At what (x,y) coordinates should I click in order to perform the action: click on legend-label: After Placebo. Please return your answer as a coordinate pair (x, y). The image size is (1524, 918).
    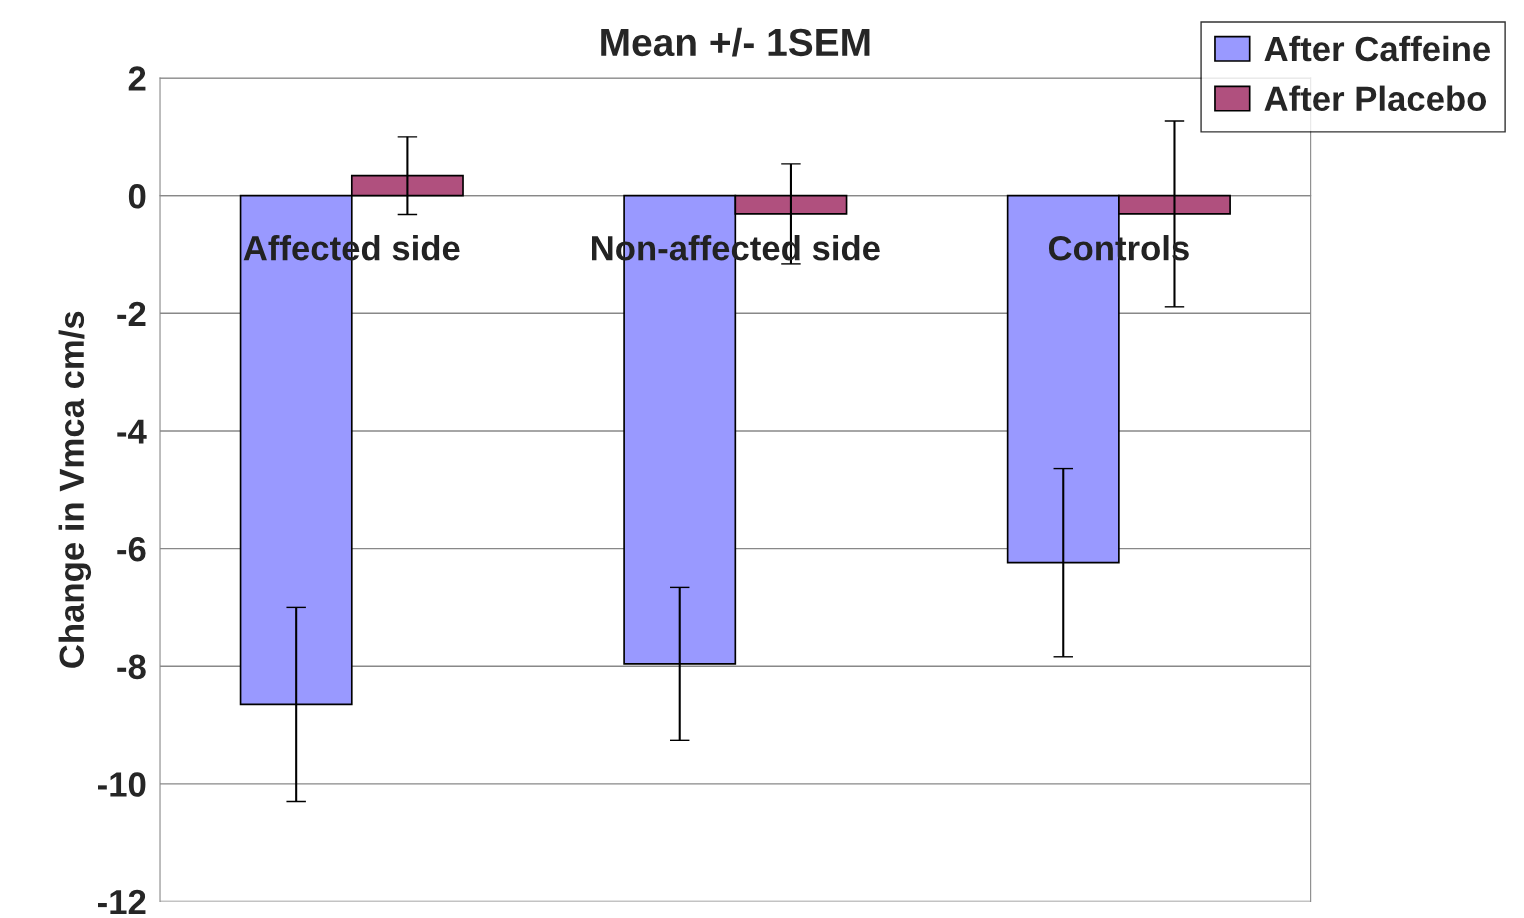
    Looking at the image, I should click on (1375, 98).